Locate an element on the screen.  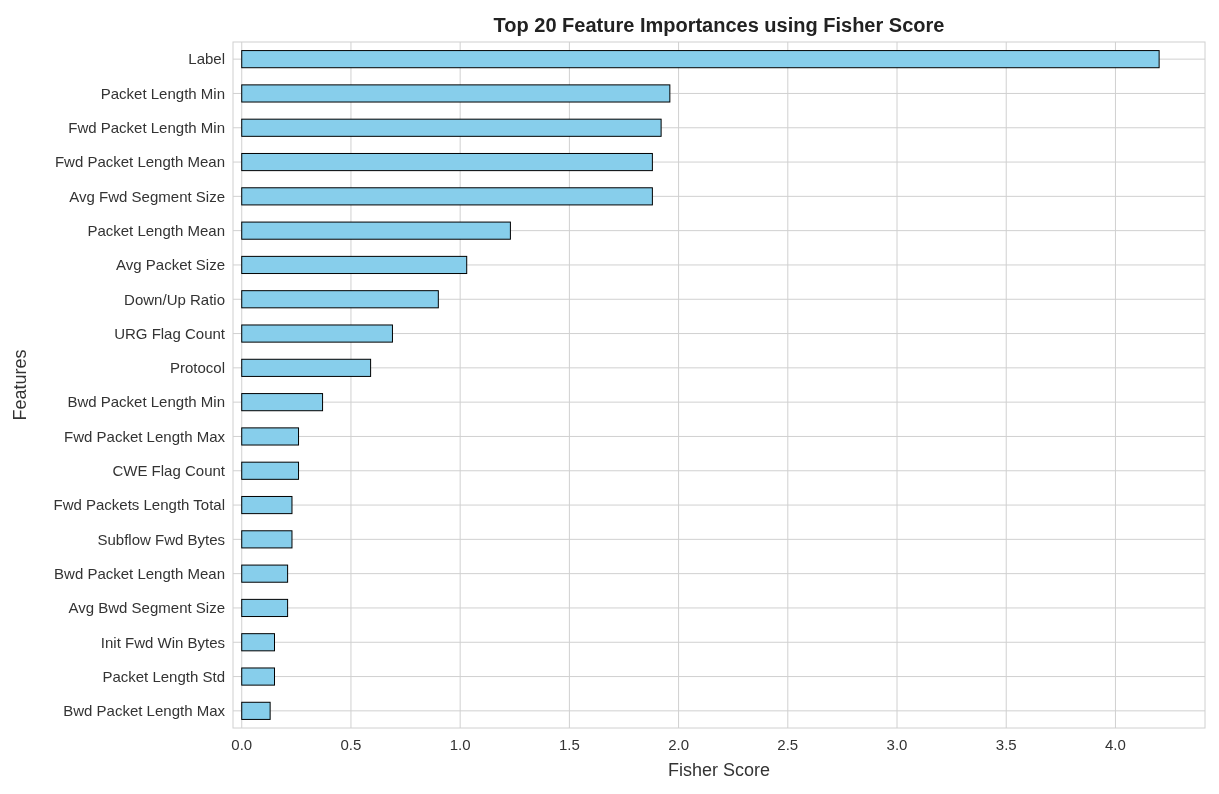
y-tick-label: Avg Fwd Segment Size is located at coordinates (147, 196).